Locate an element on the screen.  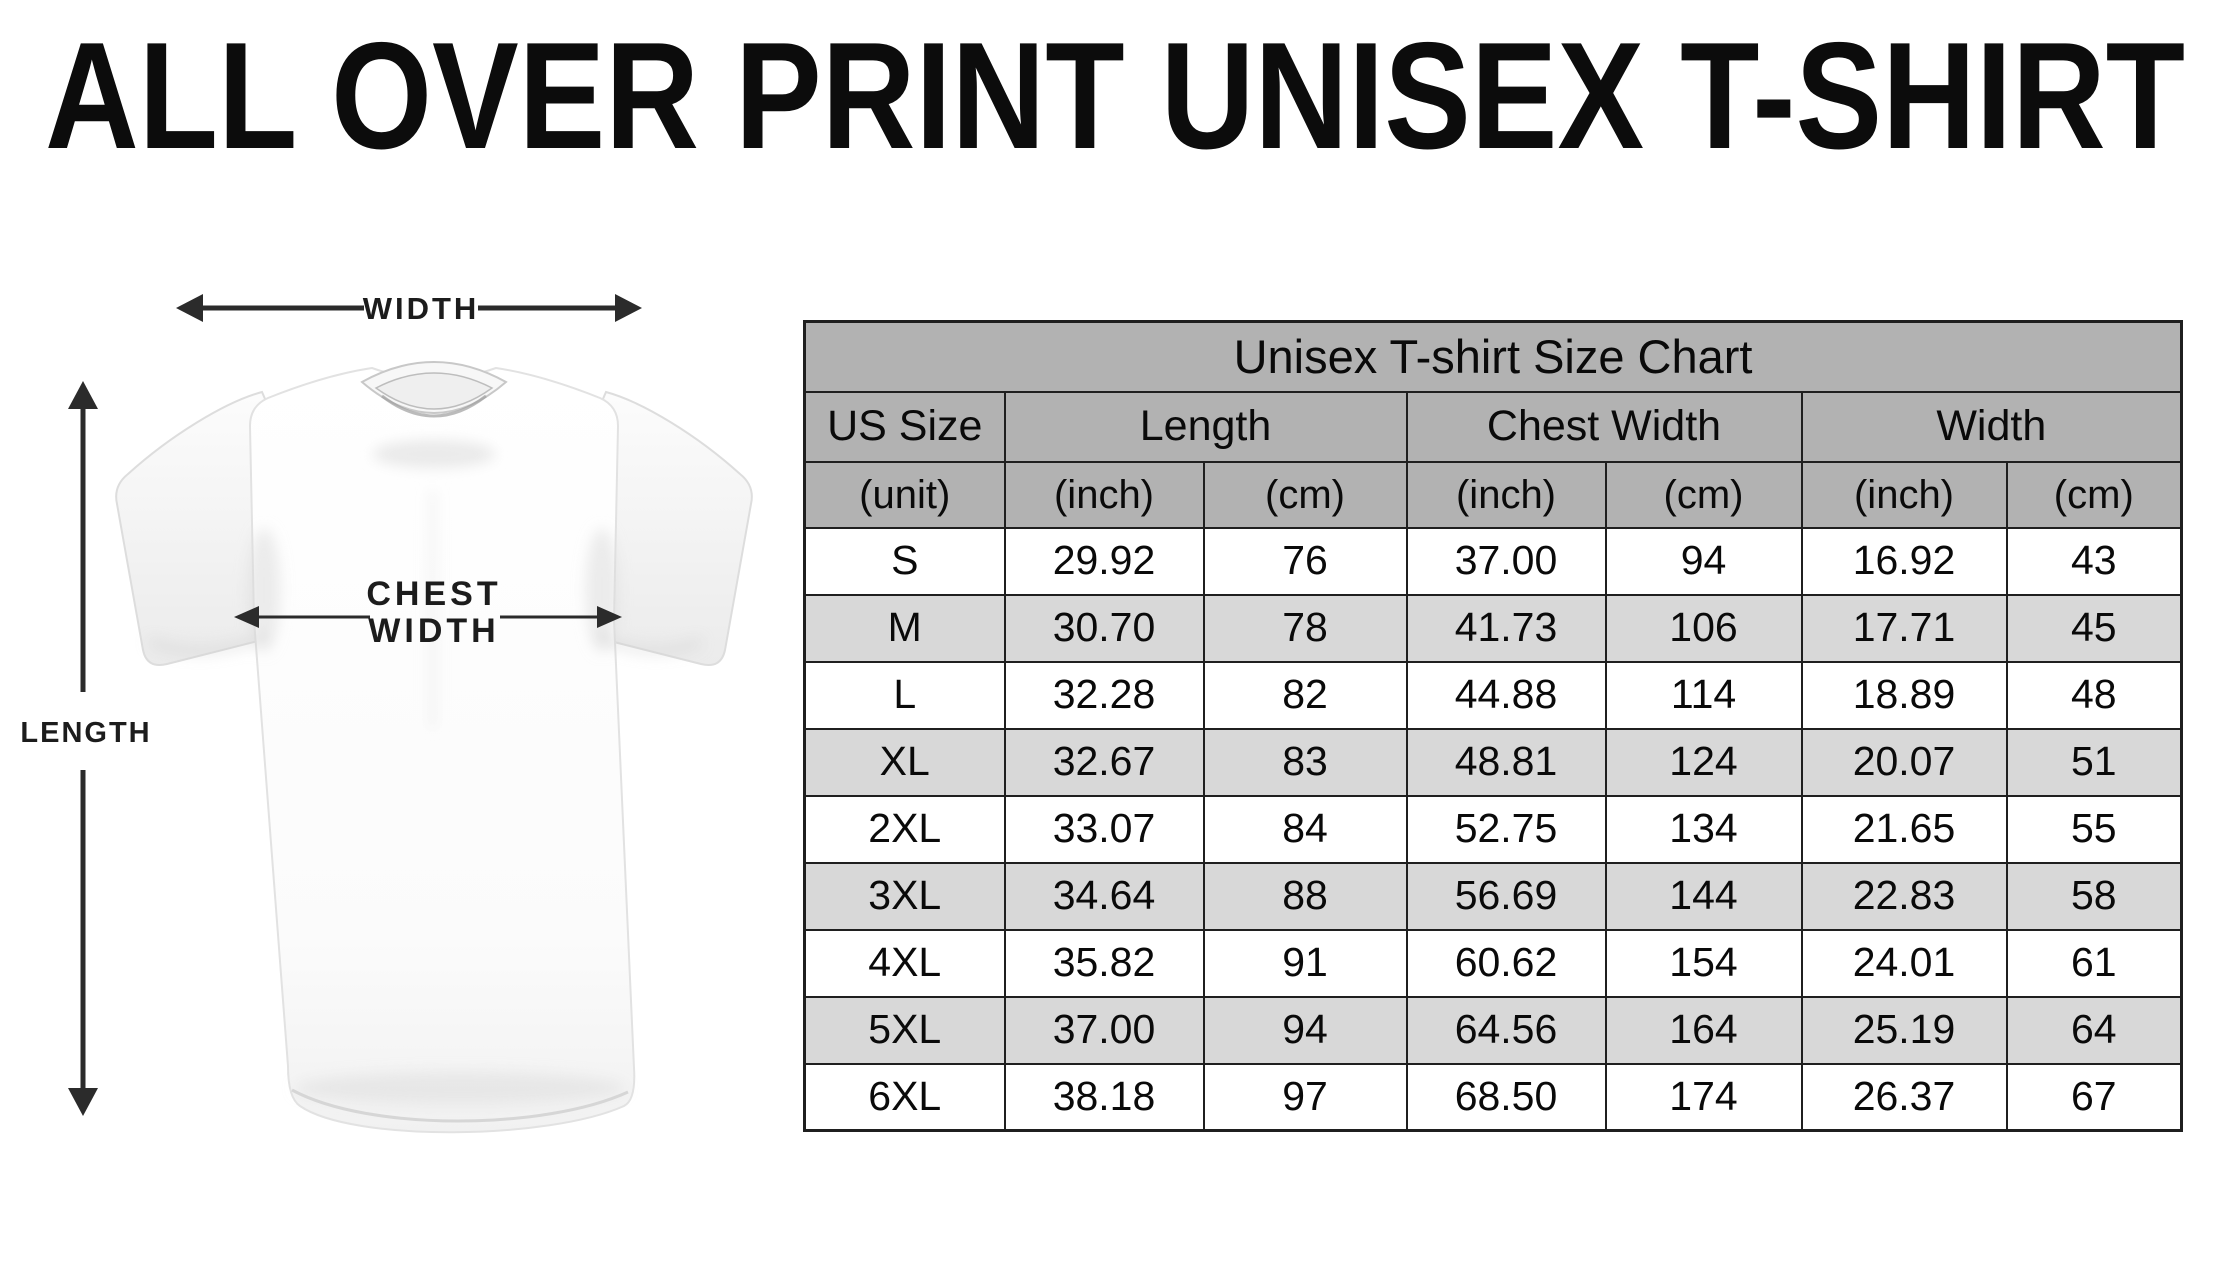
table-cell: 154 is located at coordinates (1703, 963).